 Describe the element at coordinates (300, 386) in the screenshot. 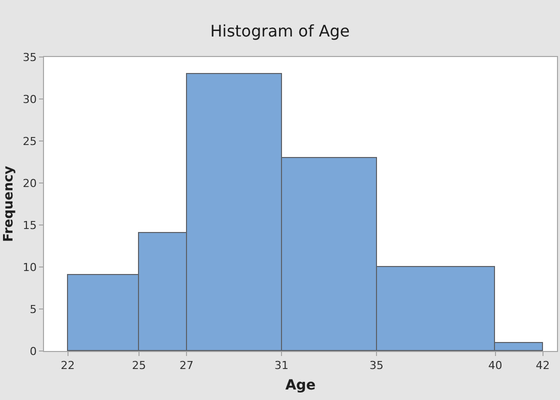

I see `x-axis-title: Age` at that location.